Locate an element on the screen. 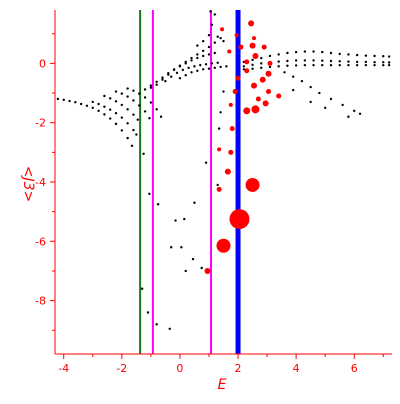 Image resolution: width=400 pixels, height=404 pixels. y-tick-label-4: -8 is located at coordinates (40, 301).